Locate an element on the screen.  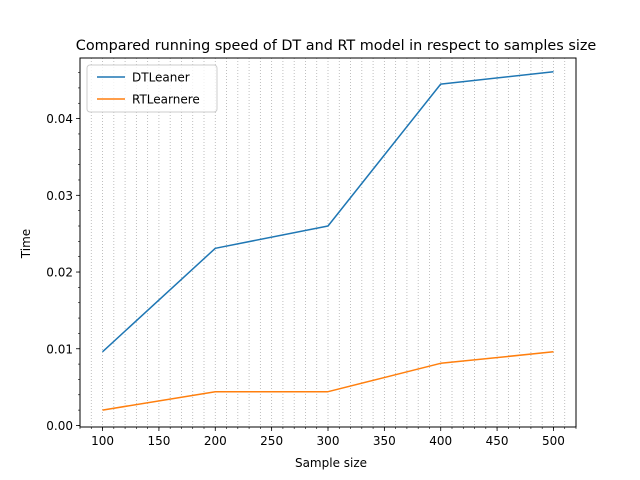
legend-label: DTLeaner is located at coordinates (161, 78).